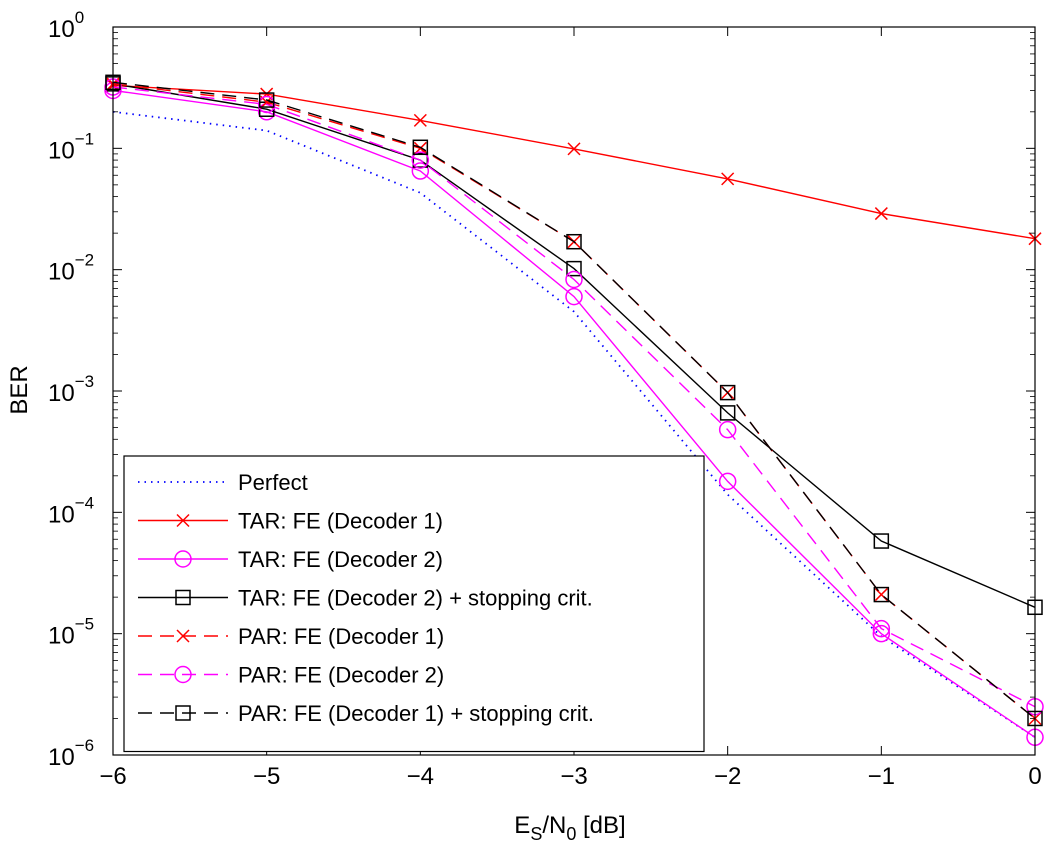  I want to click on x-tick-label: −6, so click(112, 776).